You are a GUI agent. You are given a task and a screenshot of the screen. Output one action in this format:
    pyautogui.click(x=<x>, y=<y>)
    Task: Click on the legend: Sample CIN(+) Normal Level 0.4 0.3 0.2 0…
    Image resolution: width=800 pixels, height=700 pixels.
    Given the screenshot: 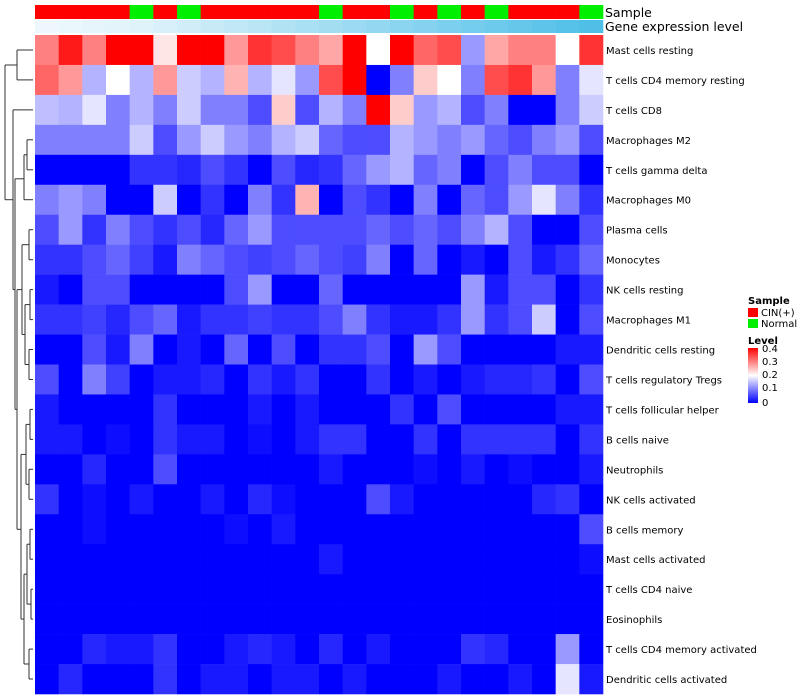 What is the action you would take?
    pyautogui.click(x=772, y=352)
    